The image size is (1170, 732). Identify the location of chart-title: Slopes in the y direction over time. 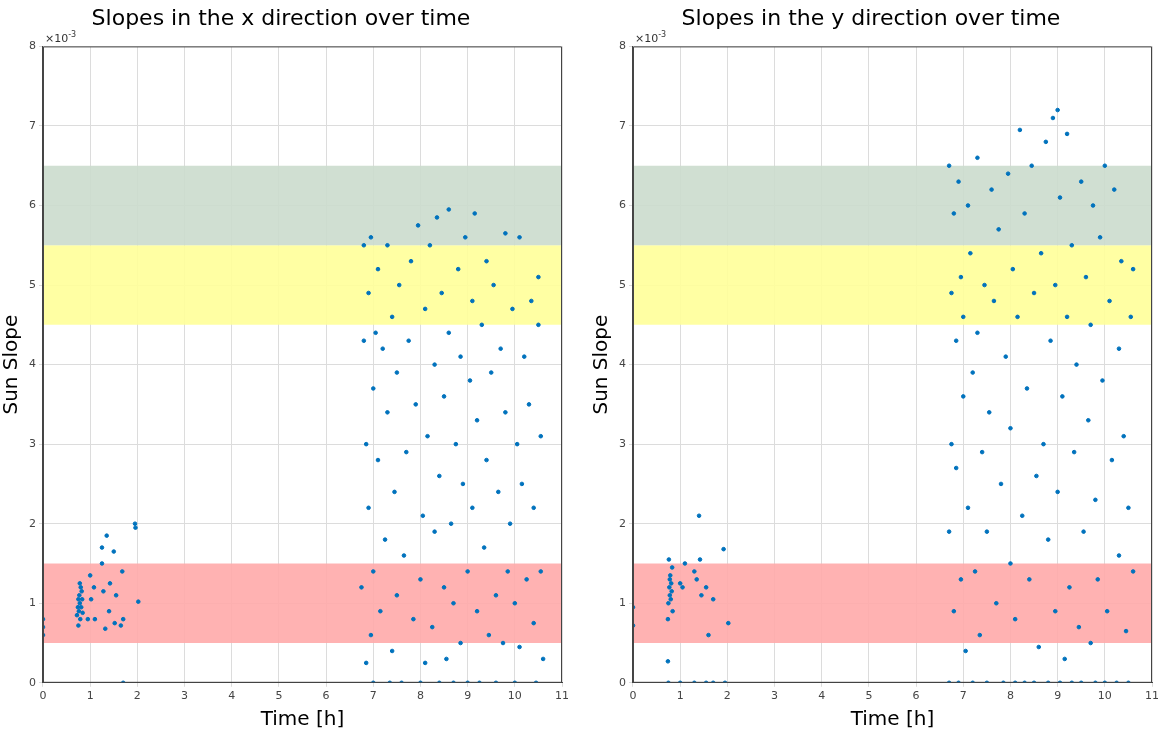
(871, 17).